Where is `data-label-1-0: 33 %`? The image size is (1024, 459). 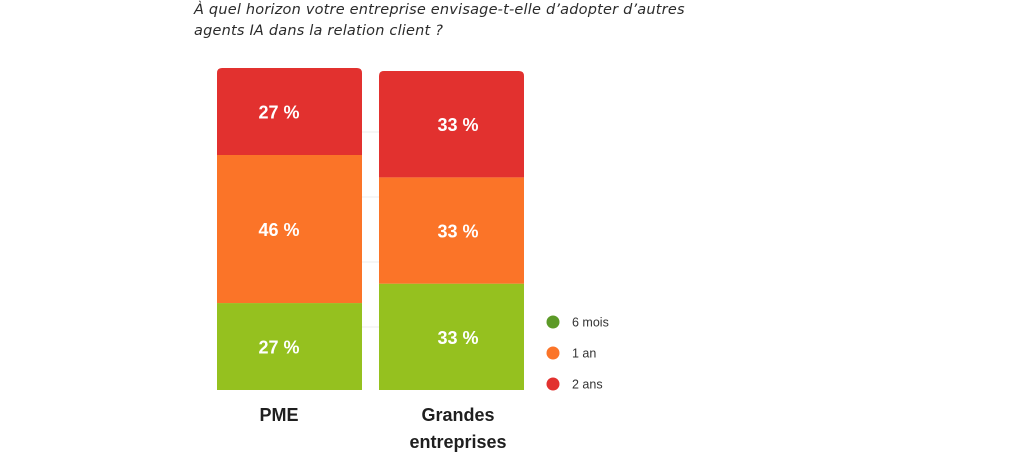
data-label-1-0: 33 % is located at coordinates (457, 338).